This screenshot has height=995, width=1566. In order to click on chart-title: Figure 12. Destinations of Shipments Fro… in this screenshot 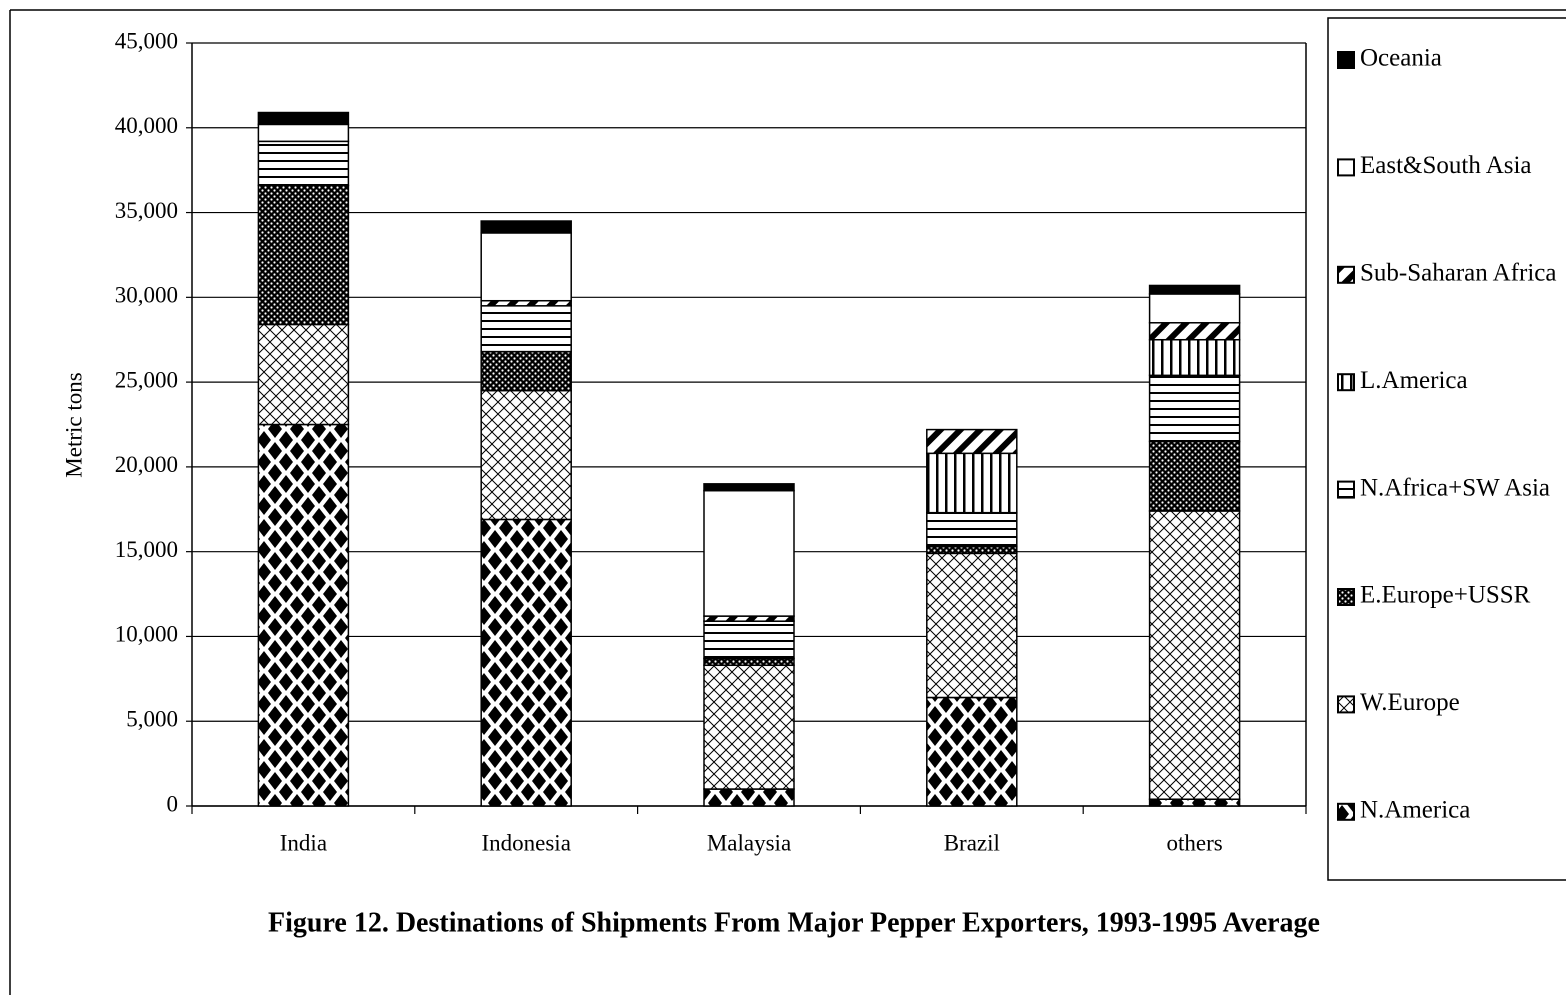, I will do `click(794, 922)`.